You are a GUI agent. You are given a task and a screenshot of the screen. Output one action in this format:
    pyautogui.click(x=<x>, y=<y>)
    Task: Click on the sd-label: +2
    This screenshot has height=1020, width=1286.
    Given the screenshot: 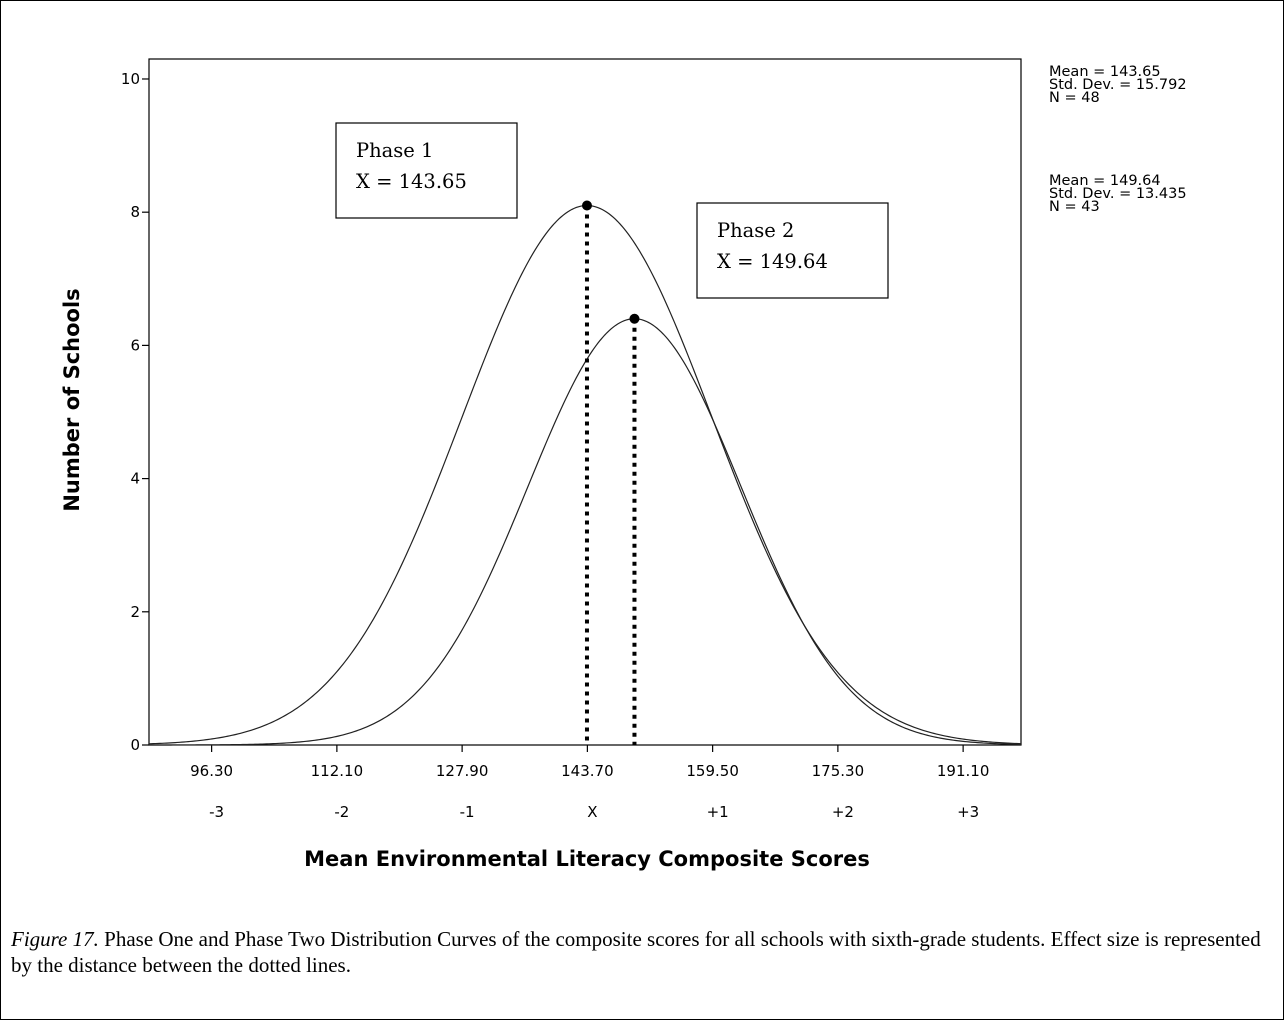 What is the action you would take?
    pyautogui.click(x=843, y=812)
    